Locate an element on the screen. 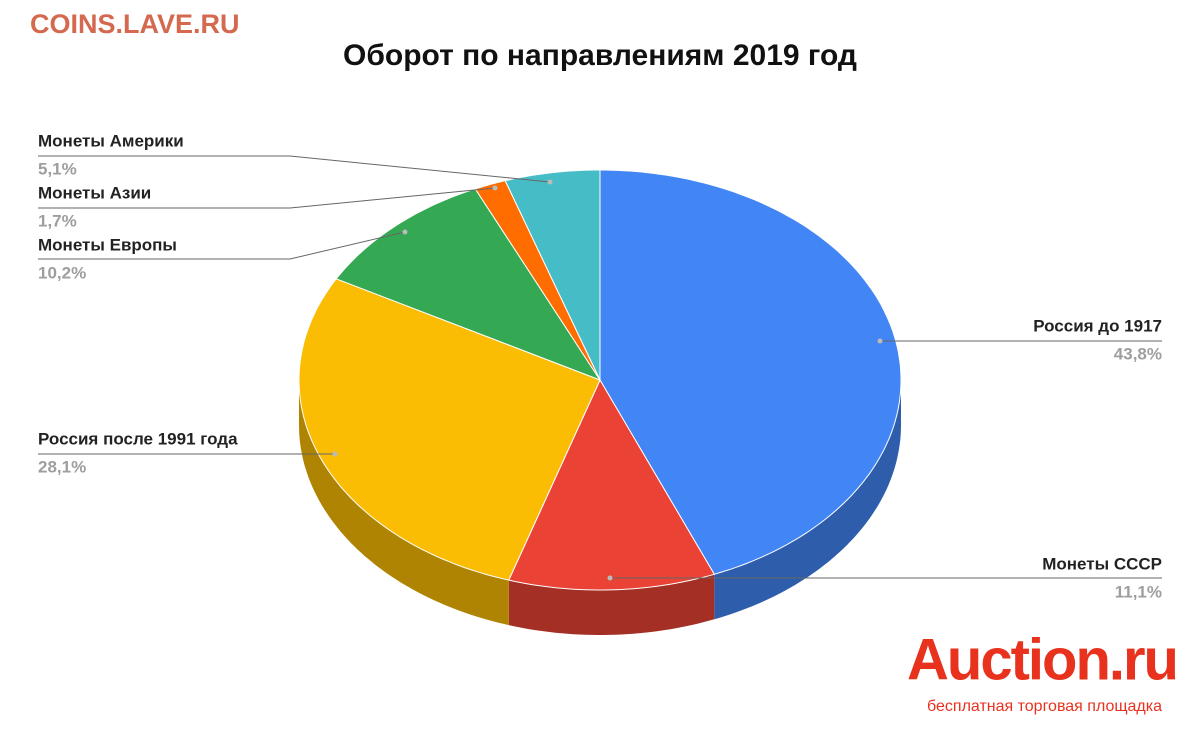  logo-tagline: бесплатная торговая площадка is located at coordinates (1044, 706).